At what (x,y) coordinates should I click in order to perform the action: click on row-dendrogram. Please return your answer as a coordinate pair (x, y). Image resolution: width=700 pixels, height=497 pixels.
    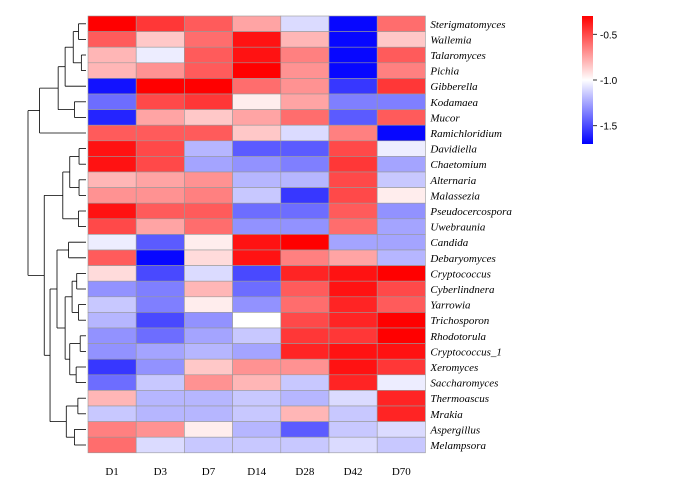
    Looking at the image, I should click on (56, 234).